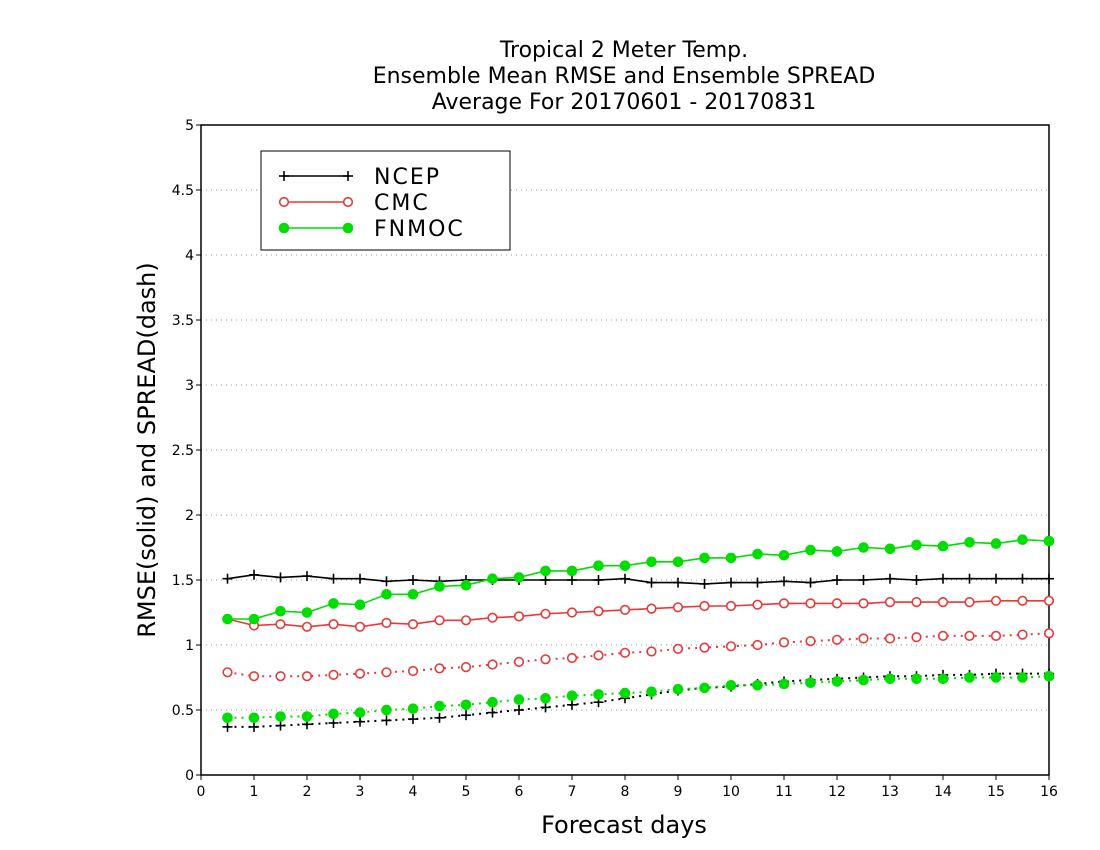 This screenshot has height=850, width=1100. I want to click on y-tick-label: 2.5, so click(183, 451).